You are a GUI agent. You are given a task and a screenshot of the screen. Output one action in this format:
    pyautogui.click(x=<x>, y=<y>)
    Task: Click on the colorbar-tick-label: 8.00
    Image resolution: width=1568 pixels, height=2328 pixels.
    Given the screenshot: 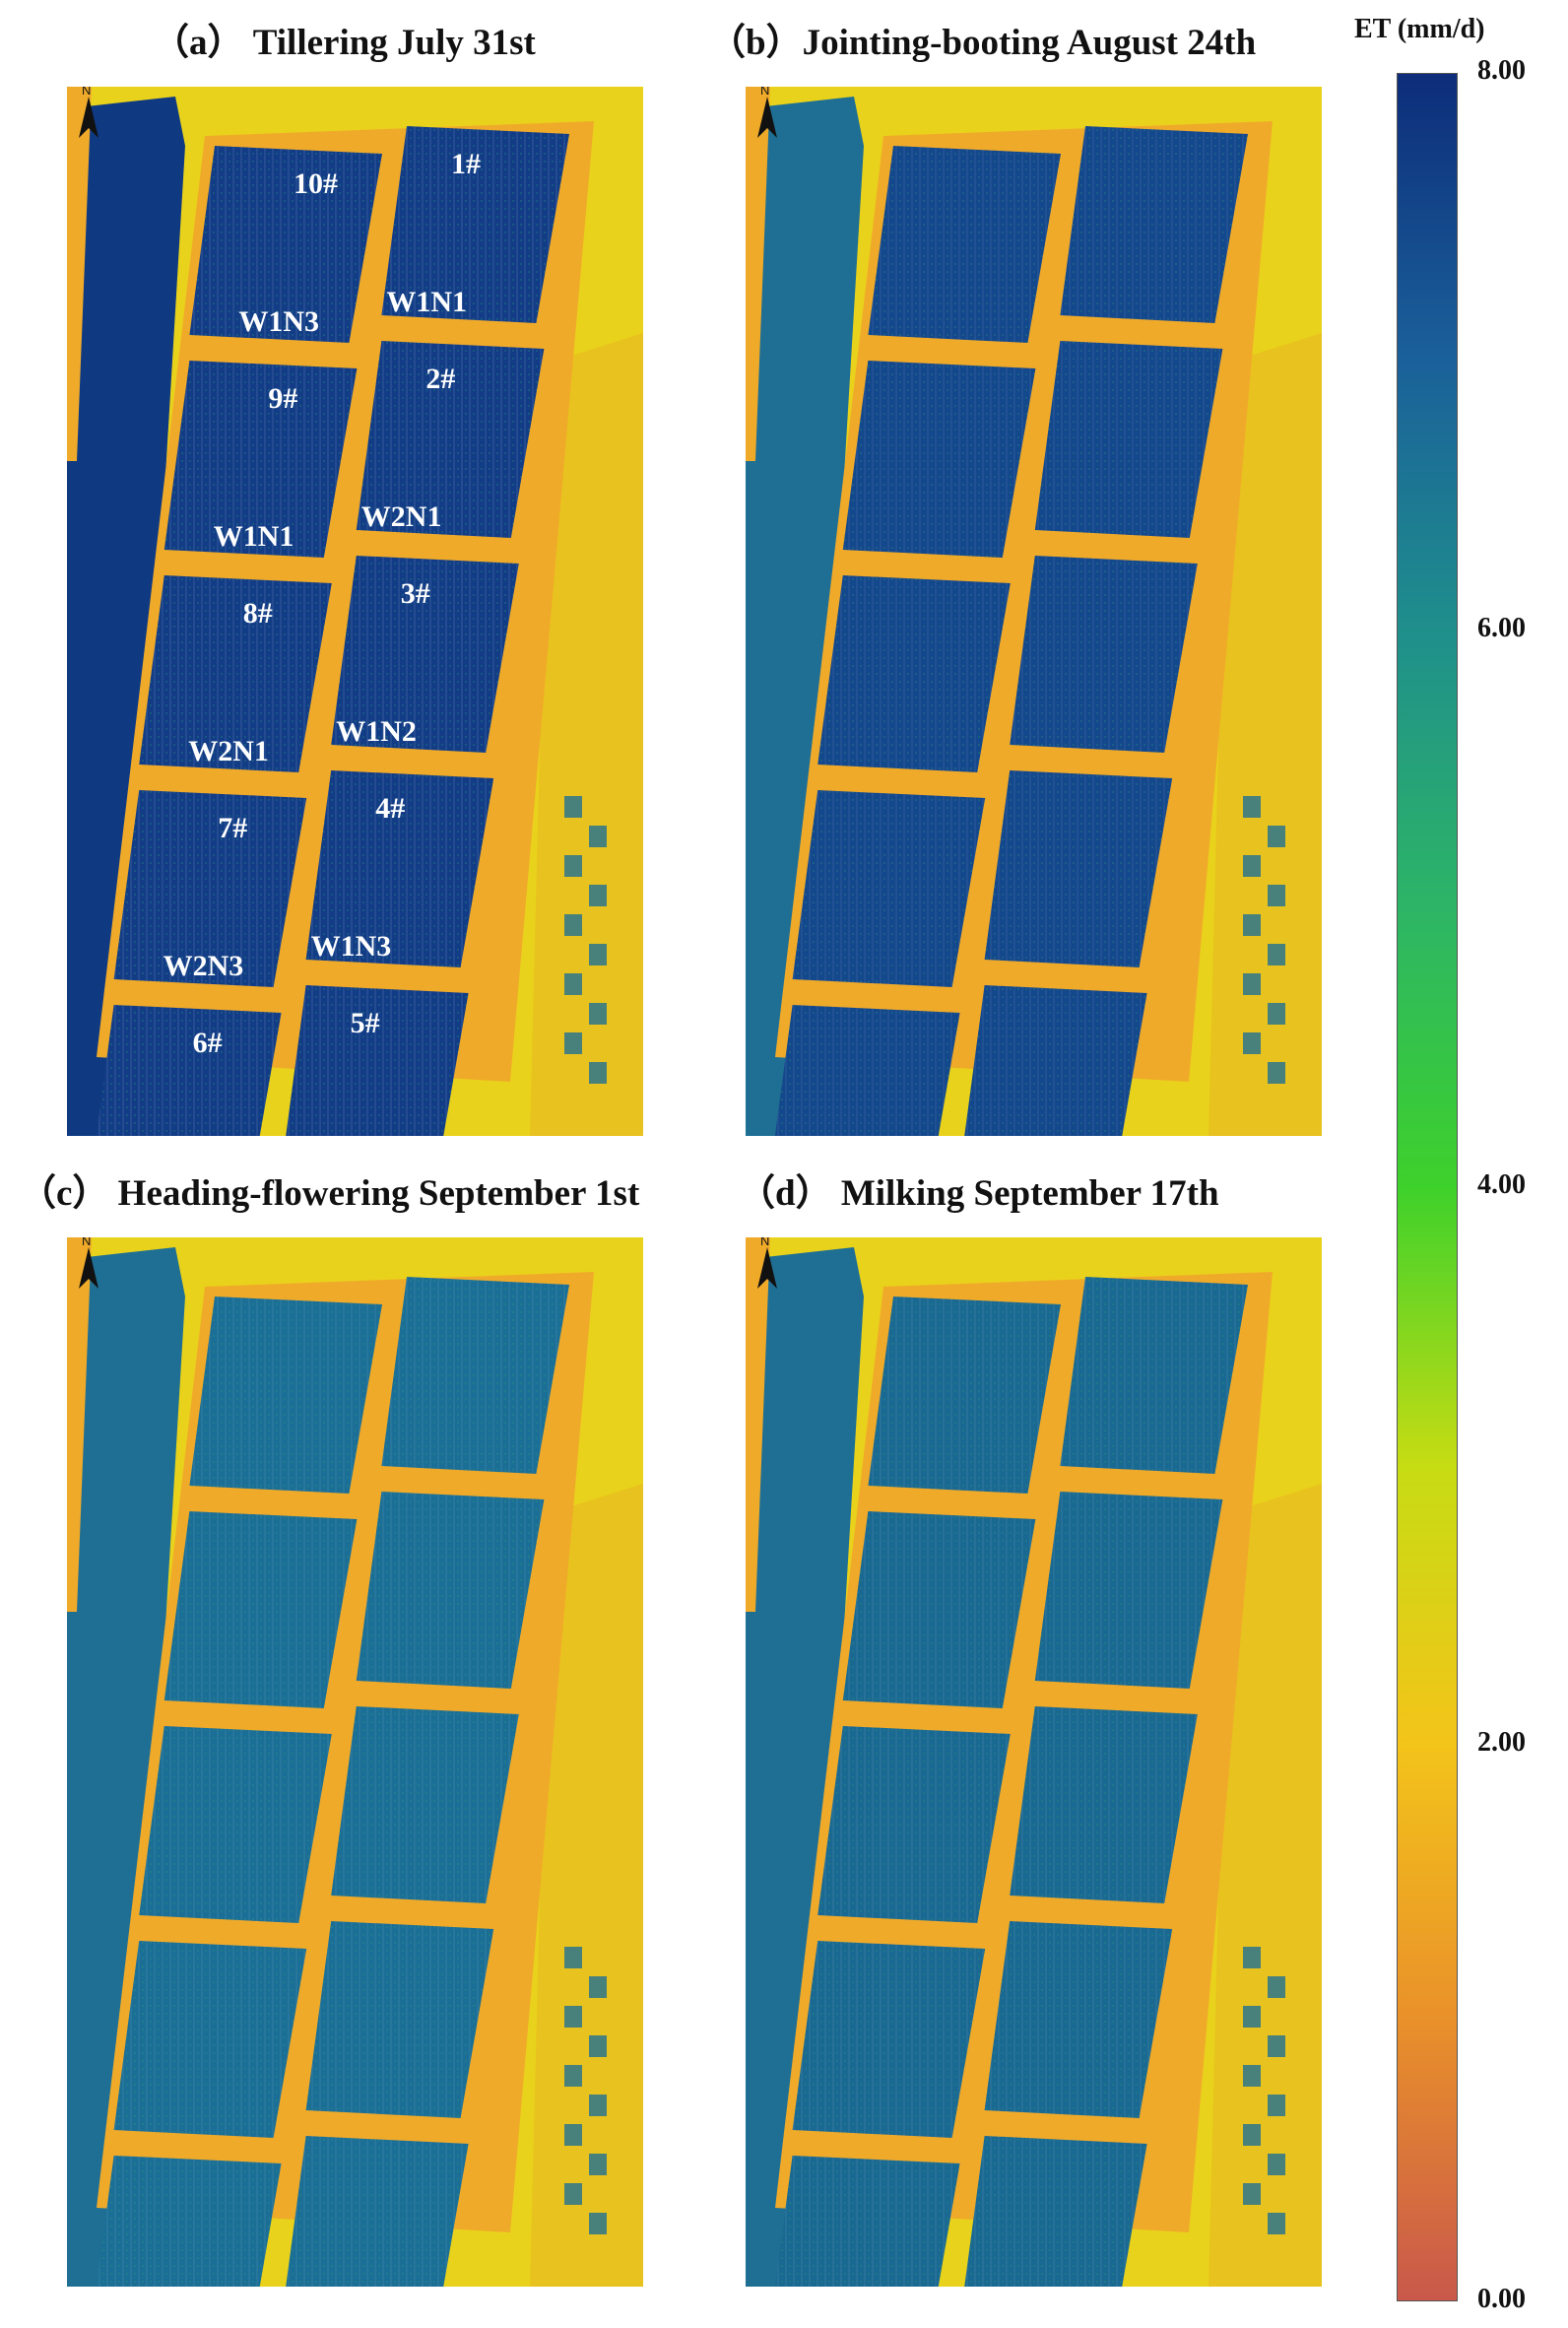 What is the action you would take?
    pyautogui.click(x=1501, y=70)
    